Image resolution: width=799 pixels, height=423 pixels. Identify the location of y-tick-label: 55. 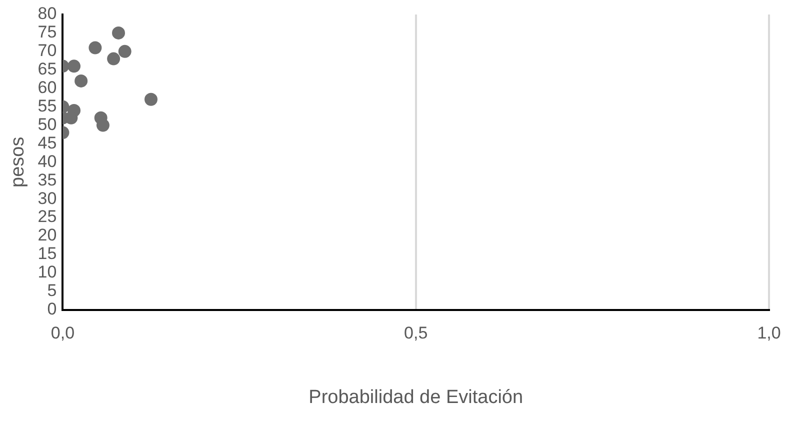
(47, 106).